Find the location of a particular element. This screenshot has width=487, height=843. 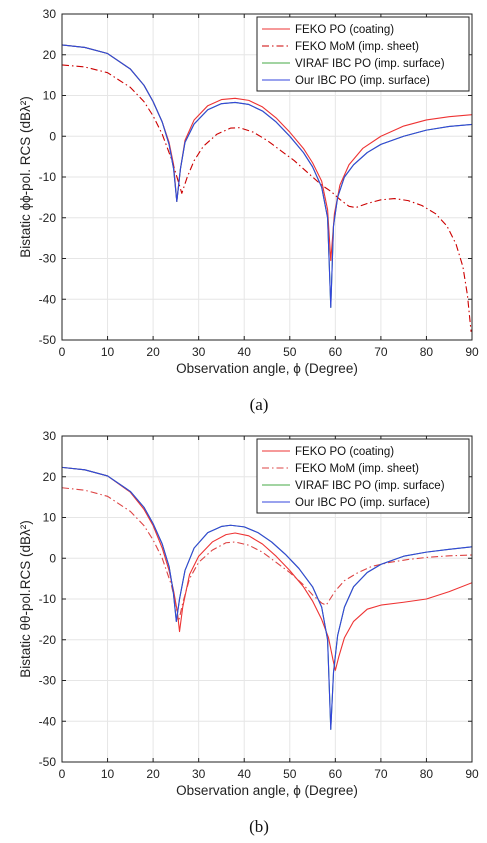

y-axis-label: Bistatic ϕϕ-pol. RCS (dBλ²) is located at coordinates (25, 176).